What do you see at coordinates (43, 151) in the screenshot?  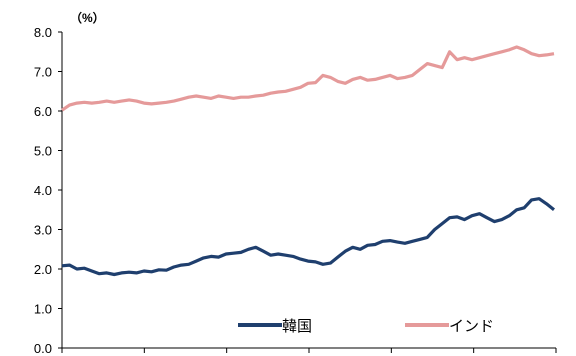 I see `y-tick-label: 5.0` at bounding box center [43, 151].